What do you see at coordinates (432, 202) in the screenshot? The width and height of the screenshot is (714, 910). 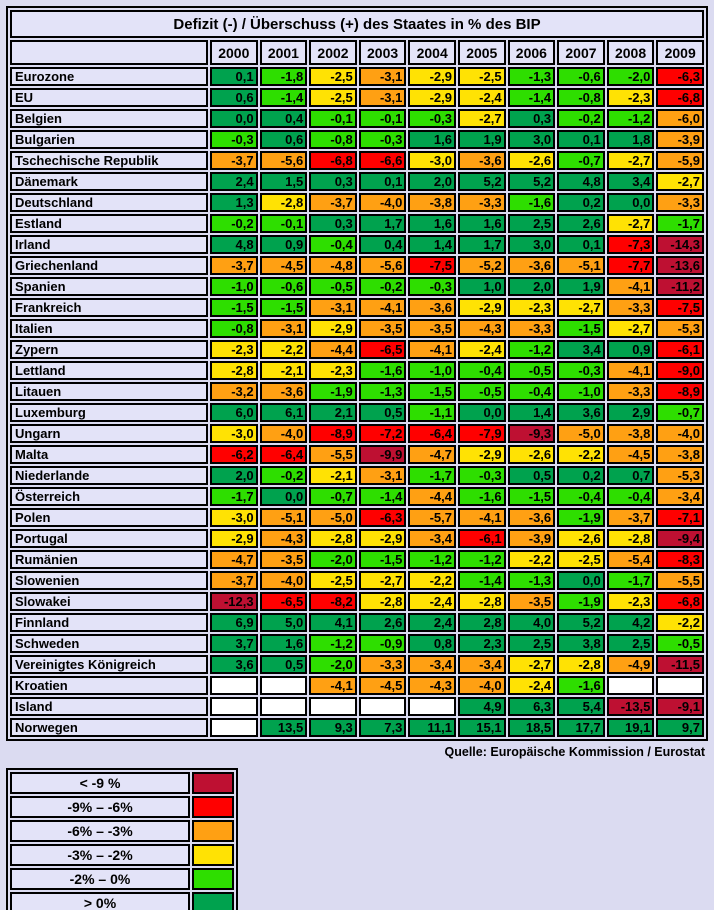 I see `value-cell: -3,8` at bounding box center [432, 202].